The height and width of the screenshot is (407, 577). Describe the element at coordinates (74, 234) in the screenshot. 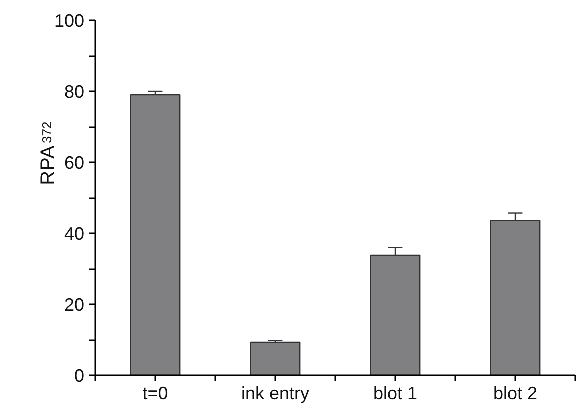

I see `y-tick-label: 40` at that location.